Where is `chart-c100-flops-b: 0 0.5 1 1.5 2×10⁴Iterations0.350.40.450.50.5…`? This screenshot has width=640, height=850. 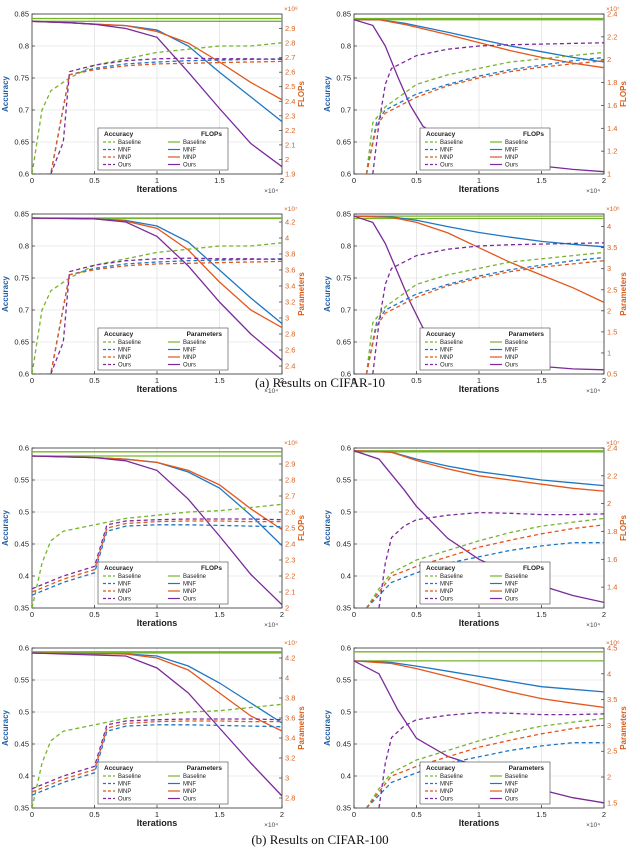
chart-c100-flops-b: 0 0.5 1 1.5 2×10⁴Iterations0.350.40.450.50.5… is located at coordinates (475, 534).